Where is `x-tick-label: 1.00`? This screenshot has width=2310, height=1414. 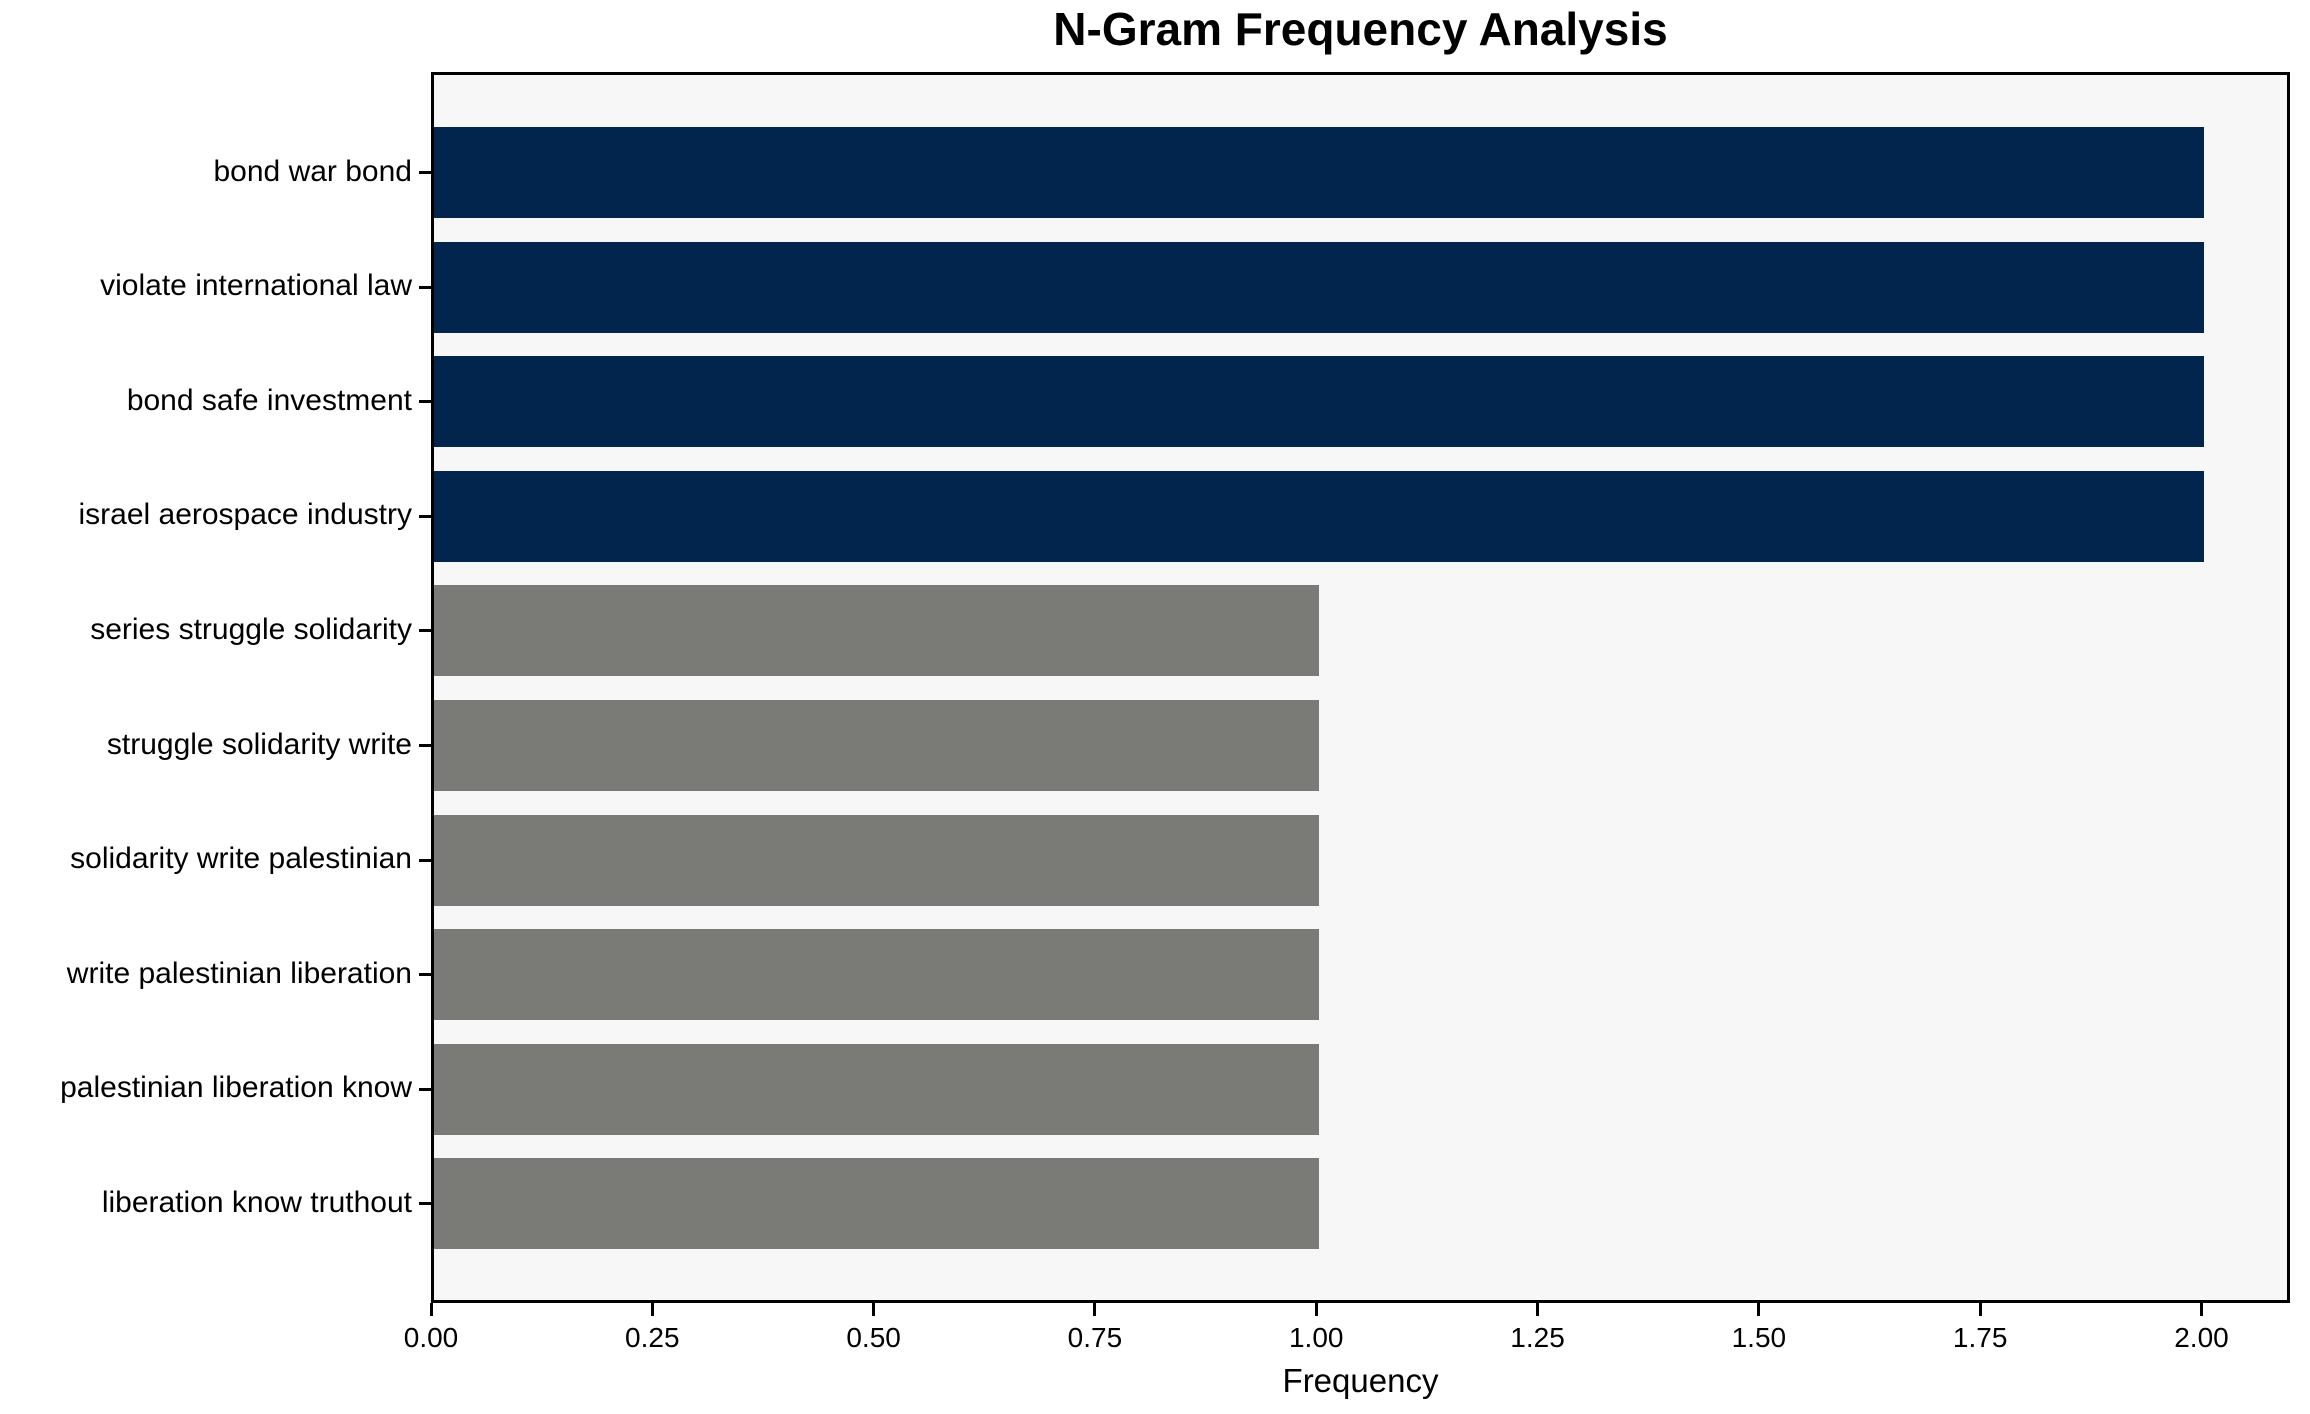 x-tick-label: 1.00 is located at coordinates (1316, 1337).